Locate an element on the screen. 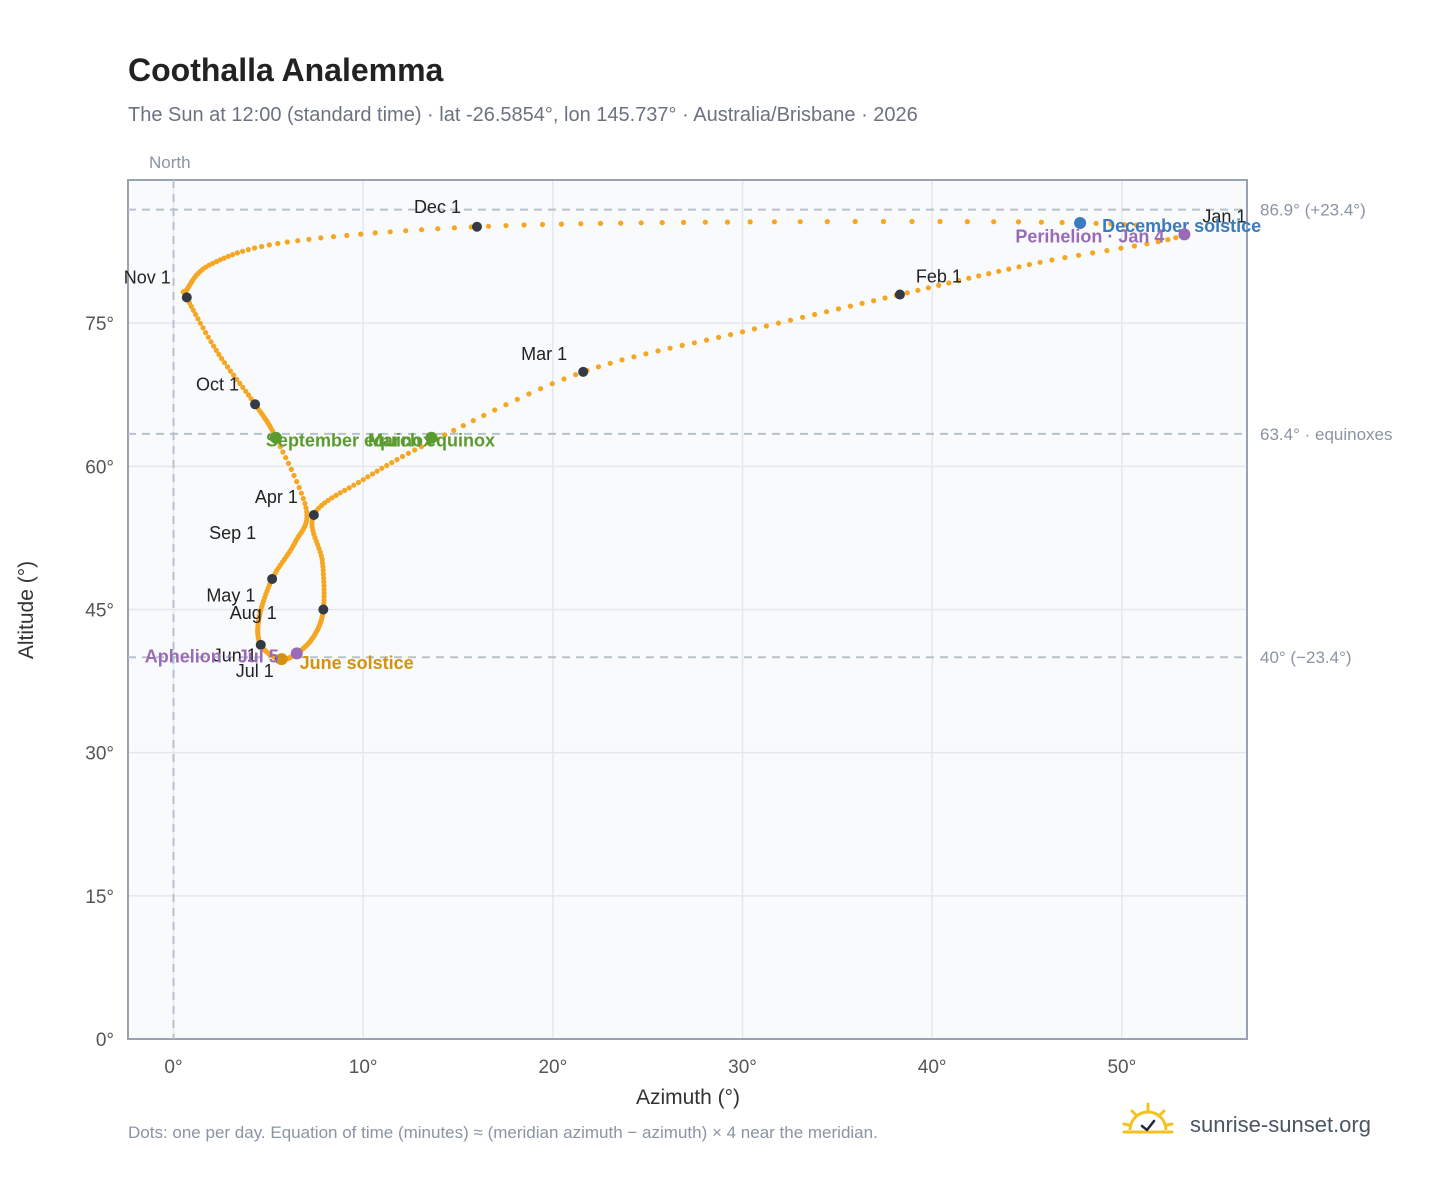  sun-logo-icon is located at coordinates (1148, 1118).